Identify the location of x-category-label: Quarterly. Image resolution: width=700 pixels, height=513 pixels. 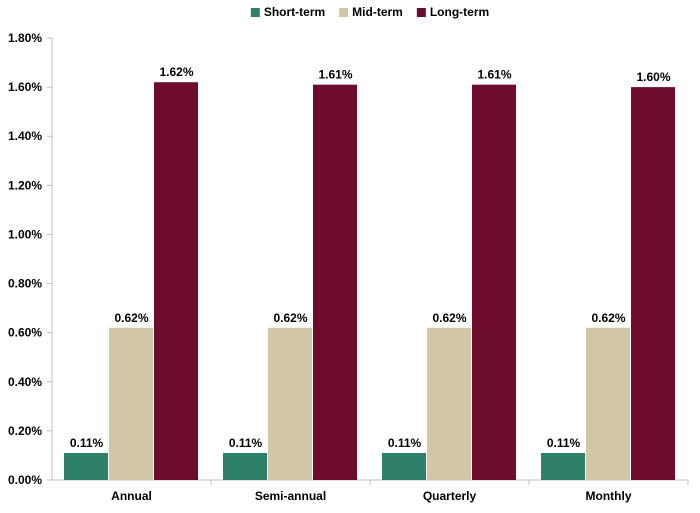
(450, 496).